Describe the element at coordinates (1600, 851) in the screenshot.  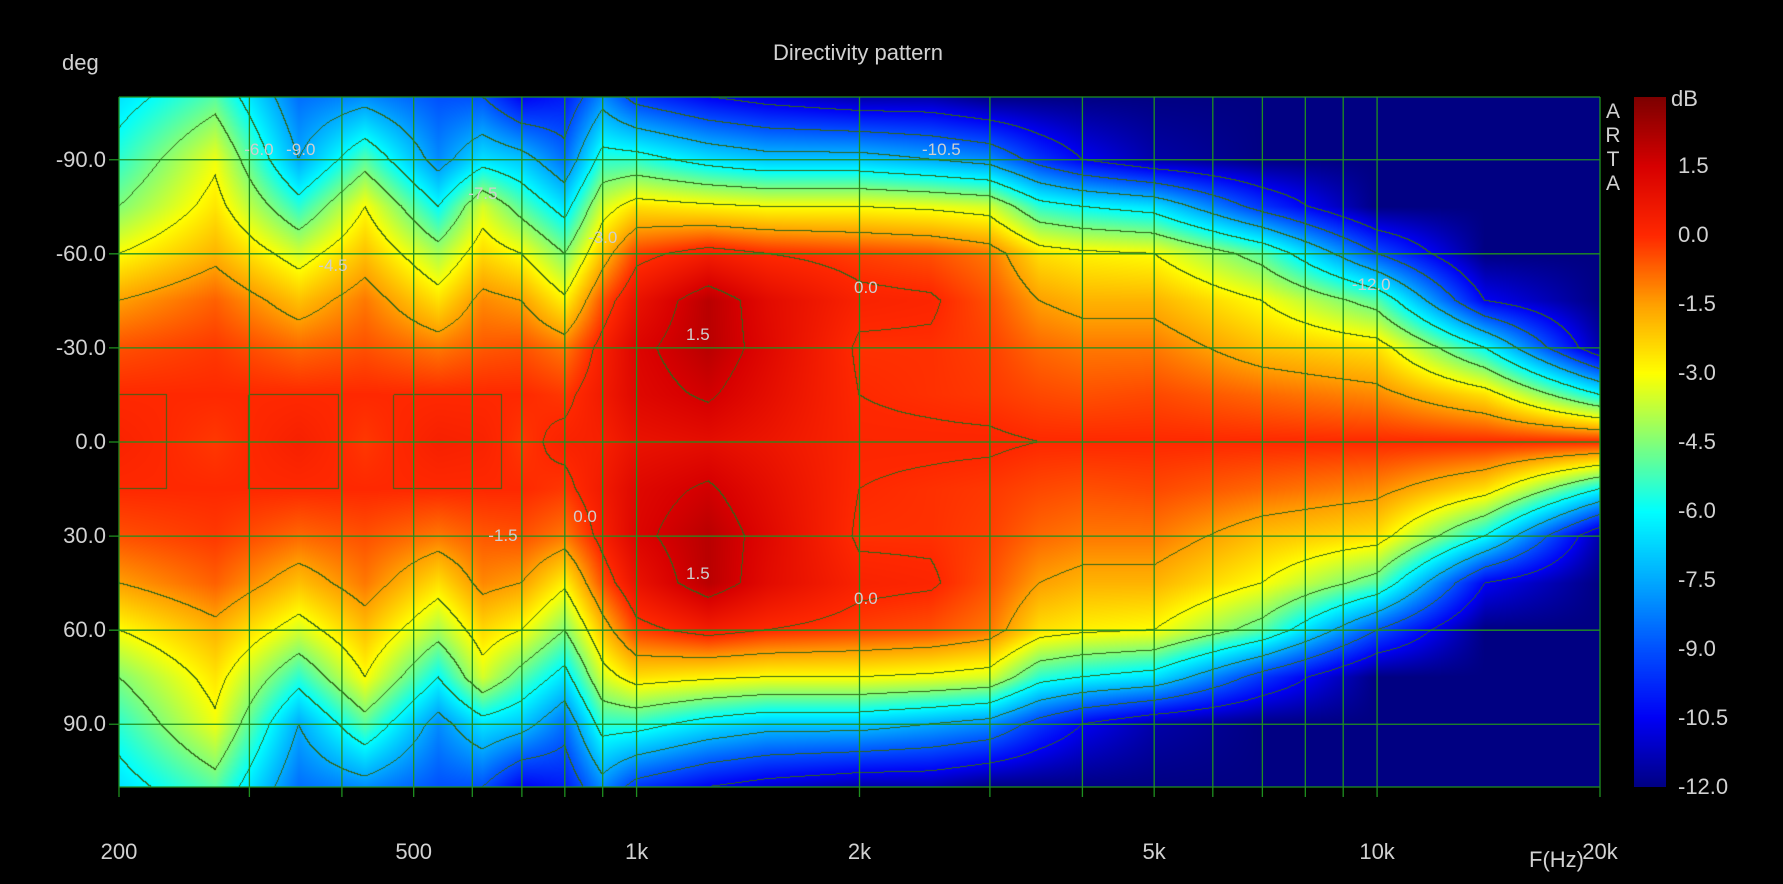
I see `x-tick-label: 20k` at that location.